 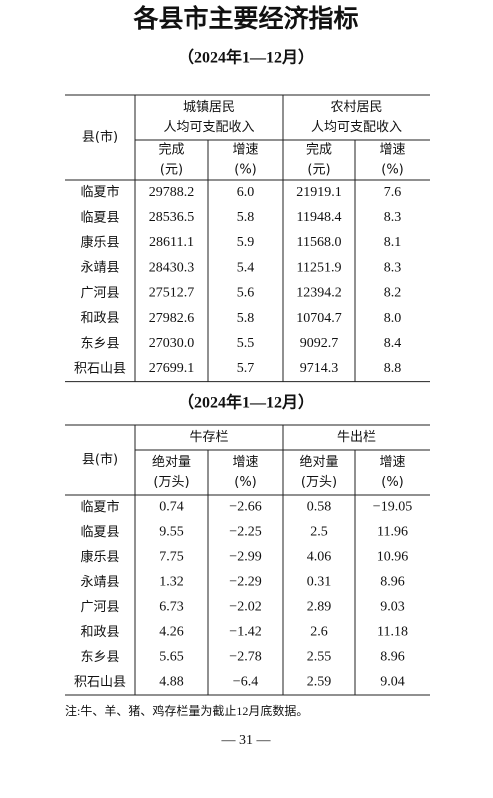 What do you see at coordinates (318, 462) in the screenshot?
I see `column-header: 绝对量` at bounding box center [318, 462].